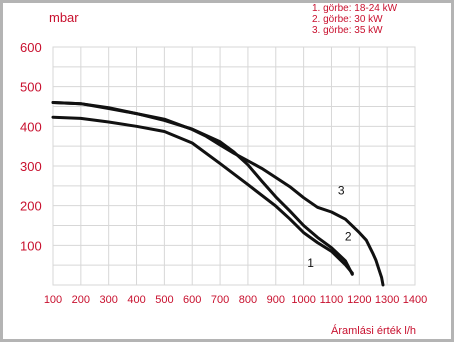 This screenshot has height=342, width=454. Describe the element at coordinates (276, 300) in the screenshot. I see `x-tick-label: 900` at that location.